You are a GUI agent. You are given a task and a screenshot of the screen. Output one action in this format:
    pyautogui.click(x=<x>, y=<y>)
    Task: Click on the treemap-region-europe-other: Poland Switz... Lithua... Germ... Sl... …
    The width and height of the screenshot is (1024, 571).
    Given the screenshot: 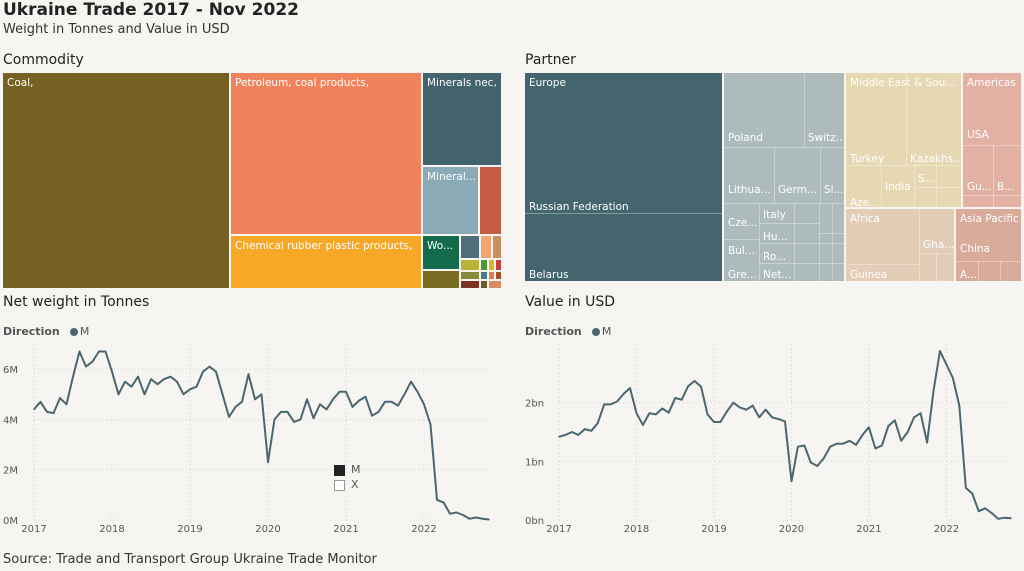 What is the action you would take?
    pyautogui.click(x=784, y=177)
    